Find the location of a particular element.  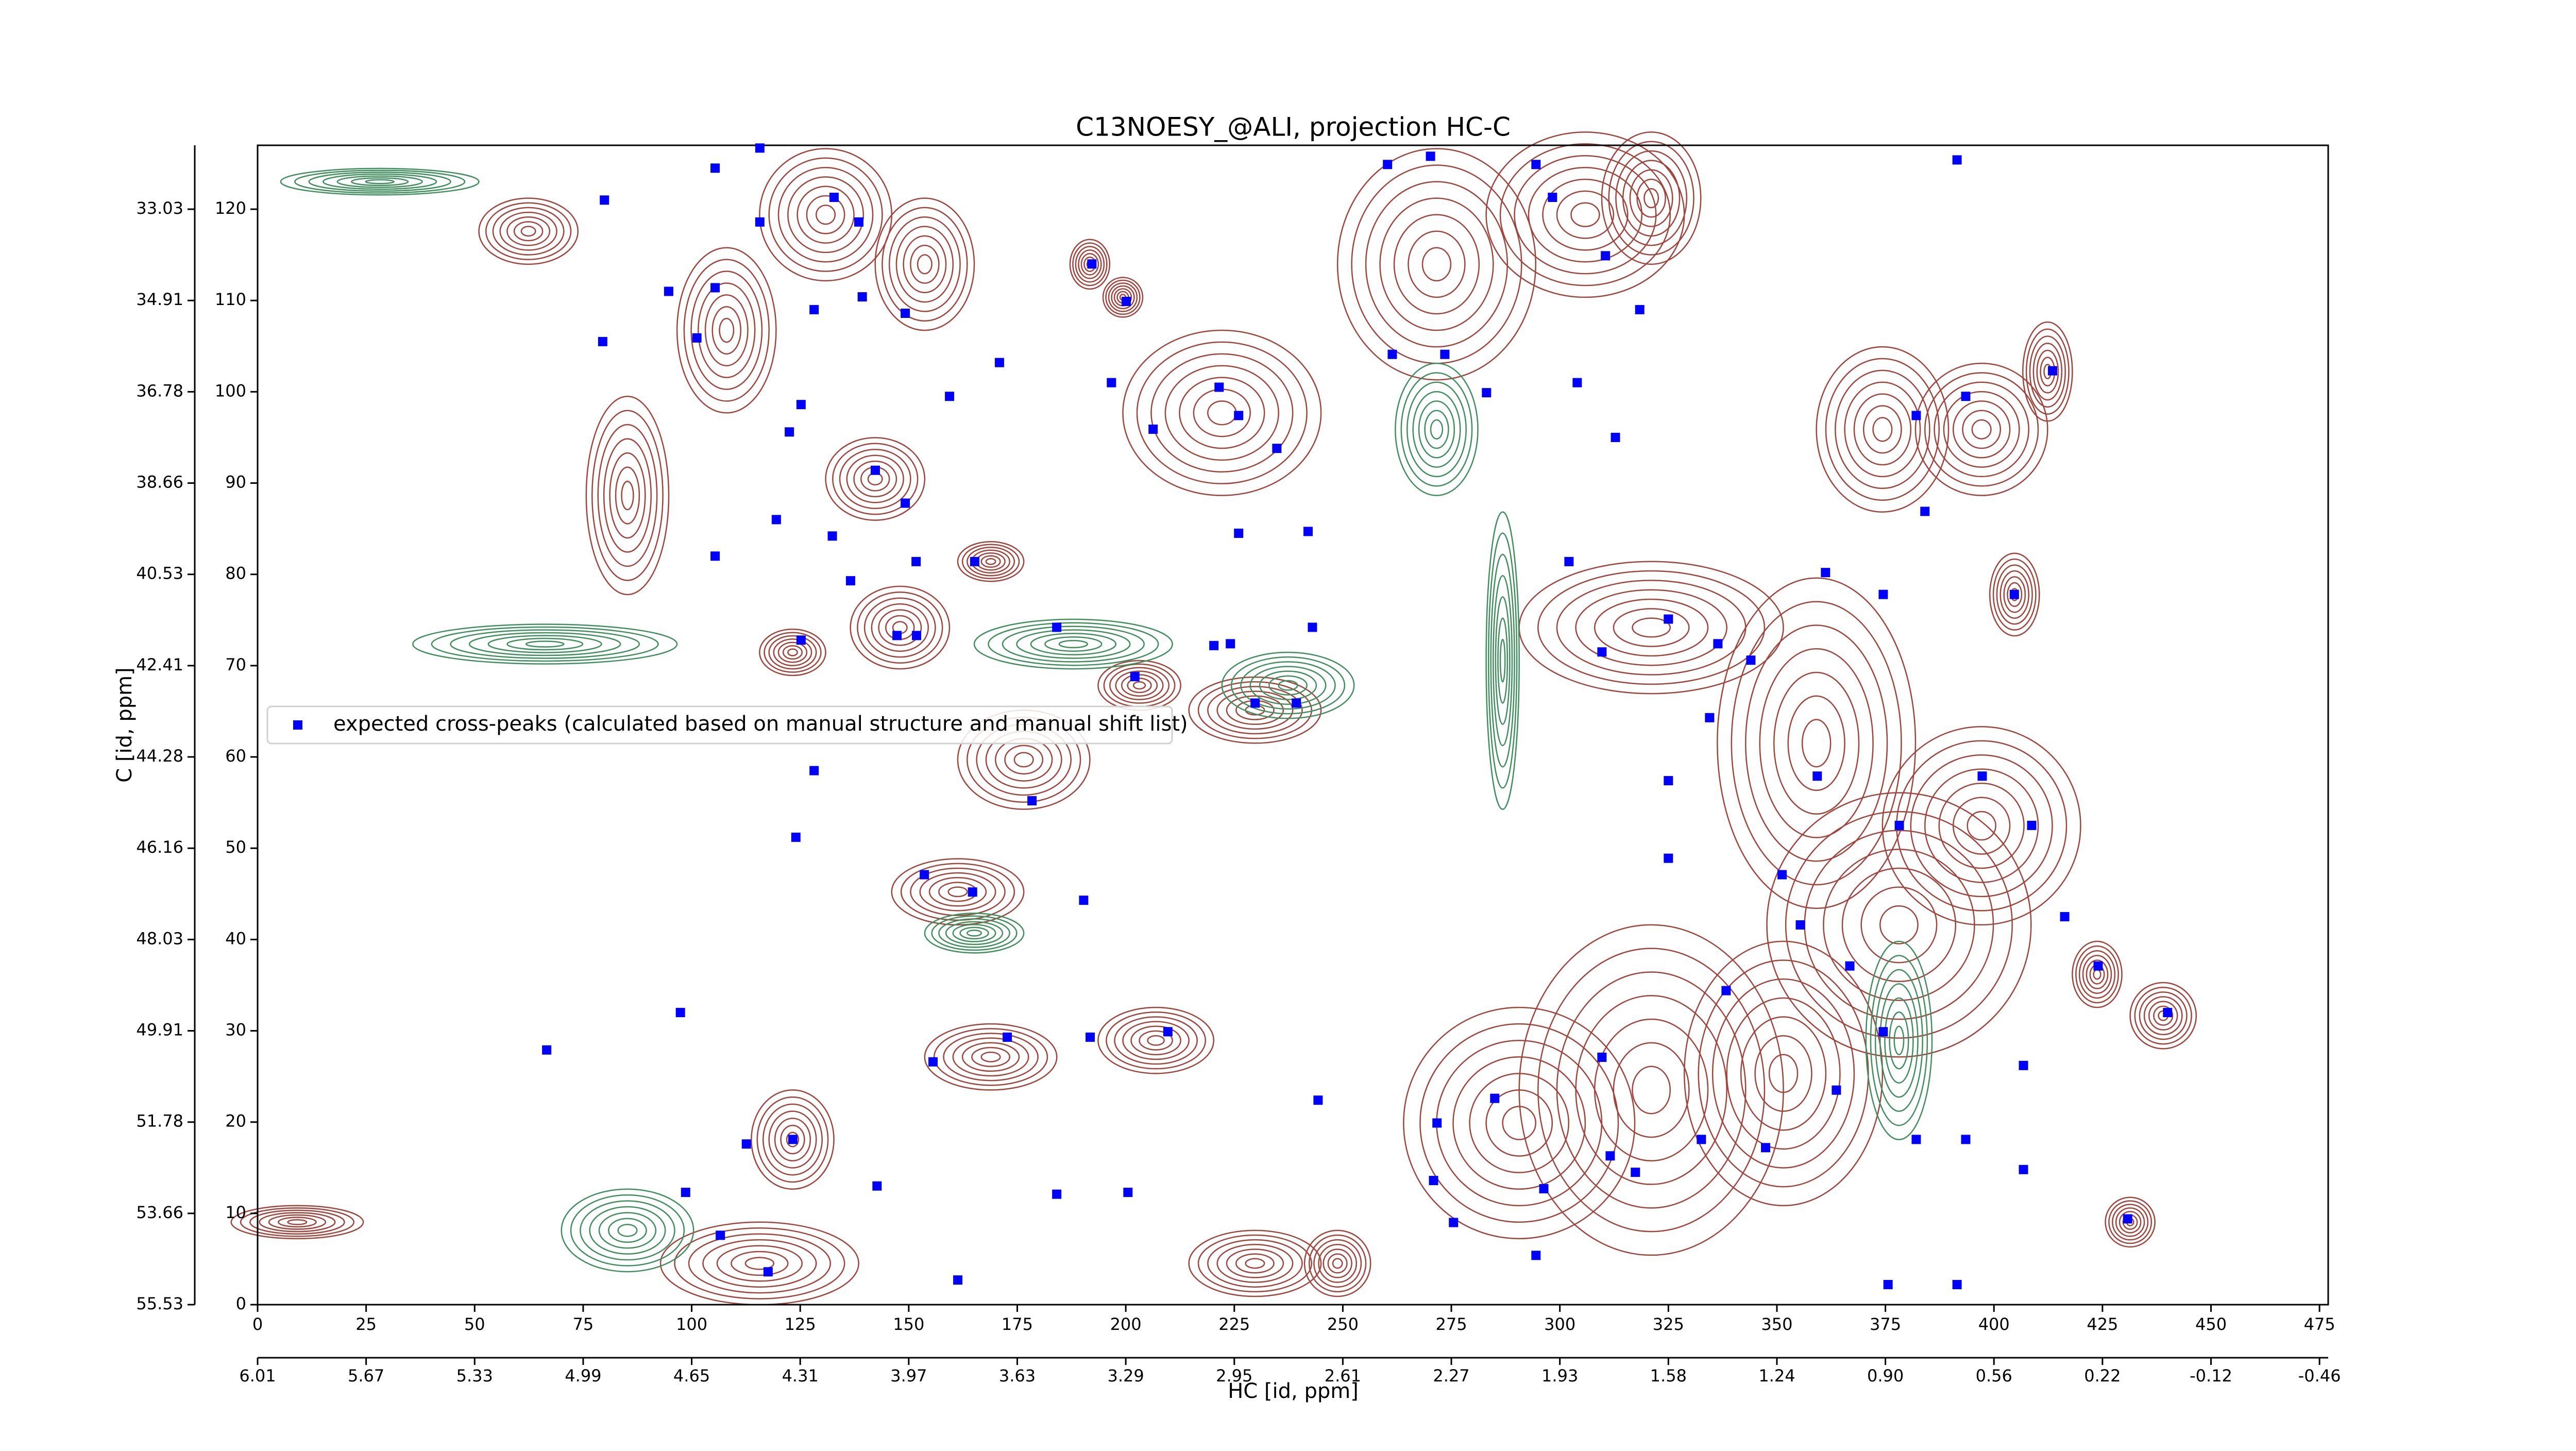

y-tick-label: 100 is located at coordinates (231, 390).